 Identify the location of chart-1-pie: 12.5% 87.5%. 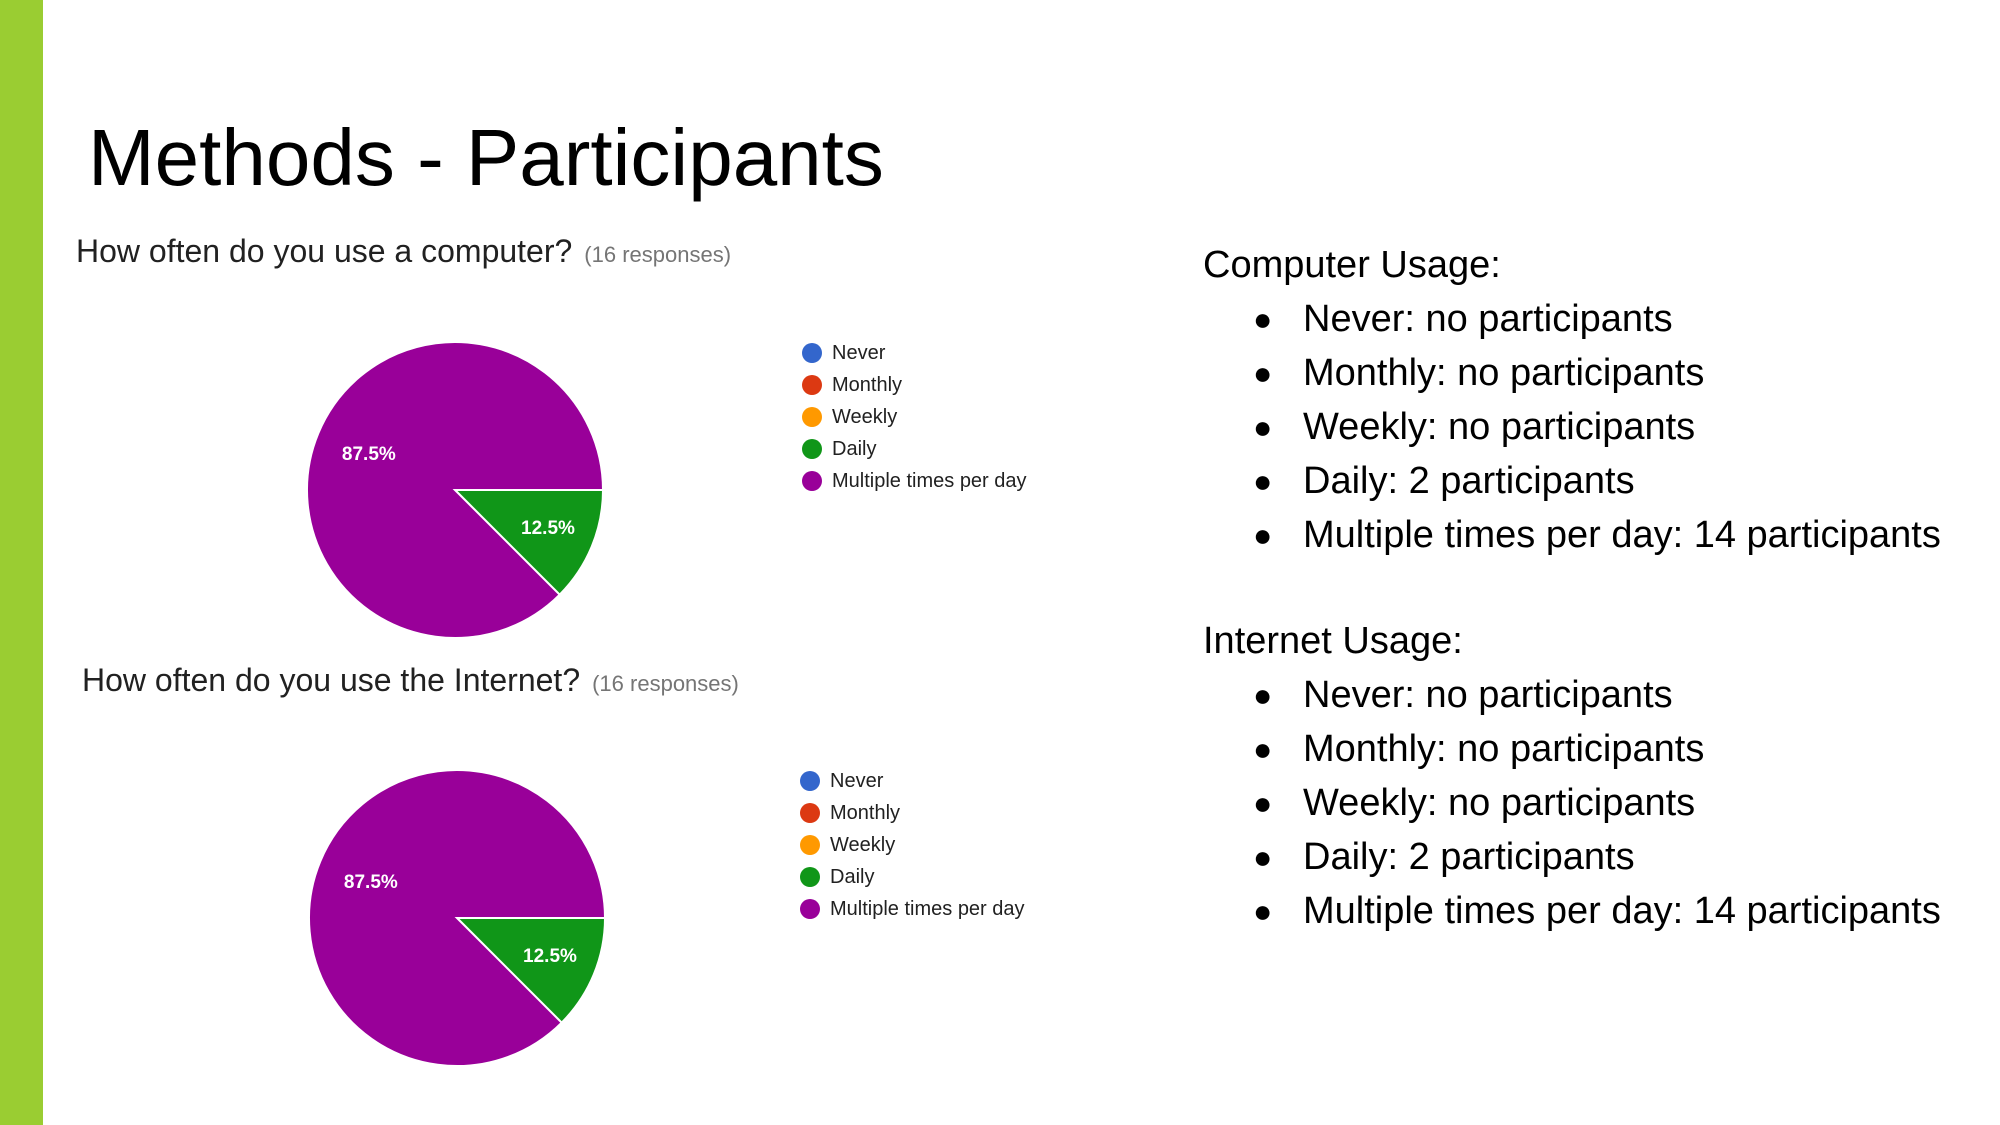
(455, 490).